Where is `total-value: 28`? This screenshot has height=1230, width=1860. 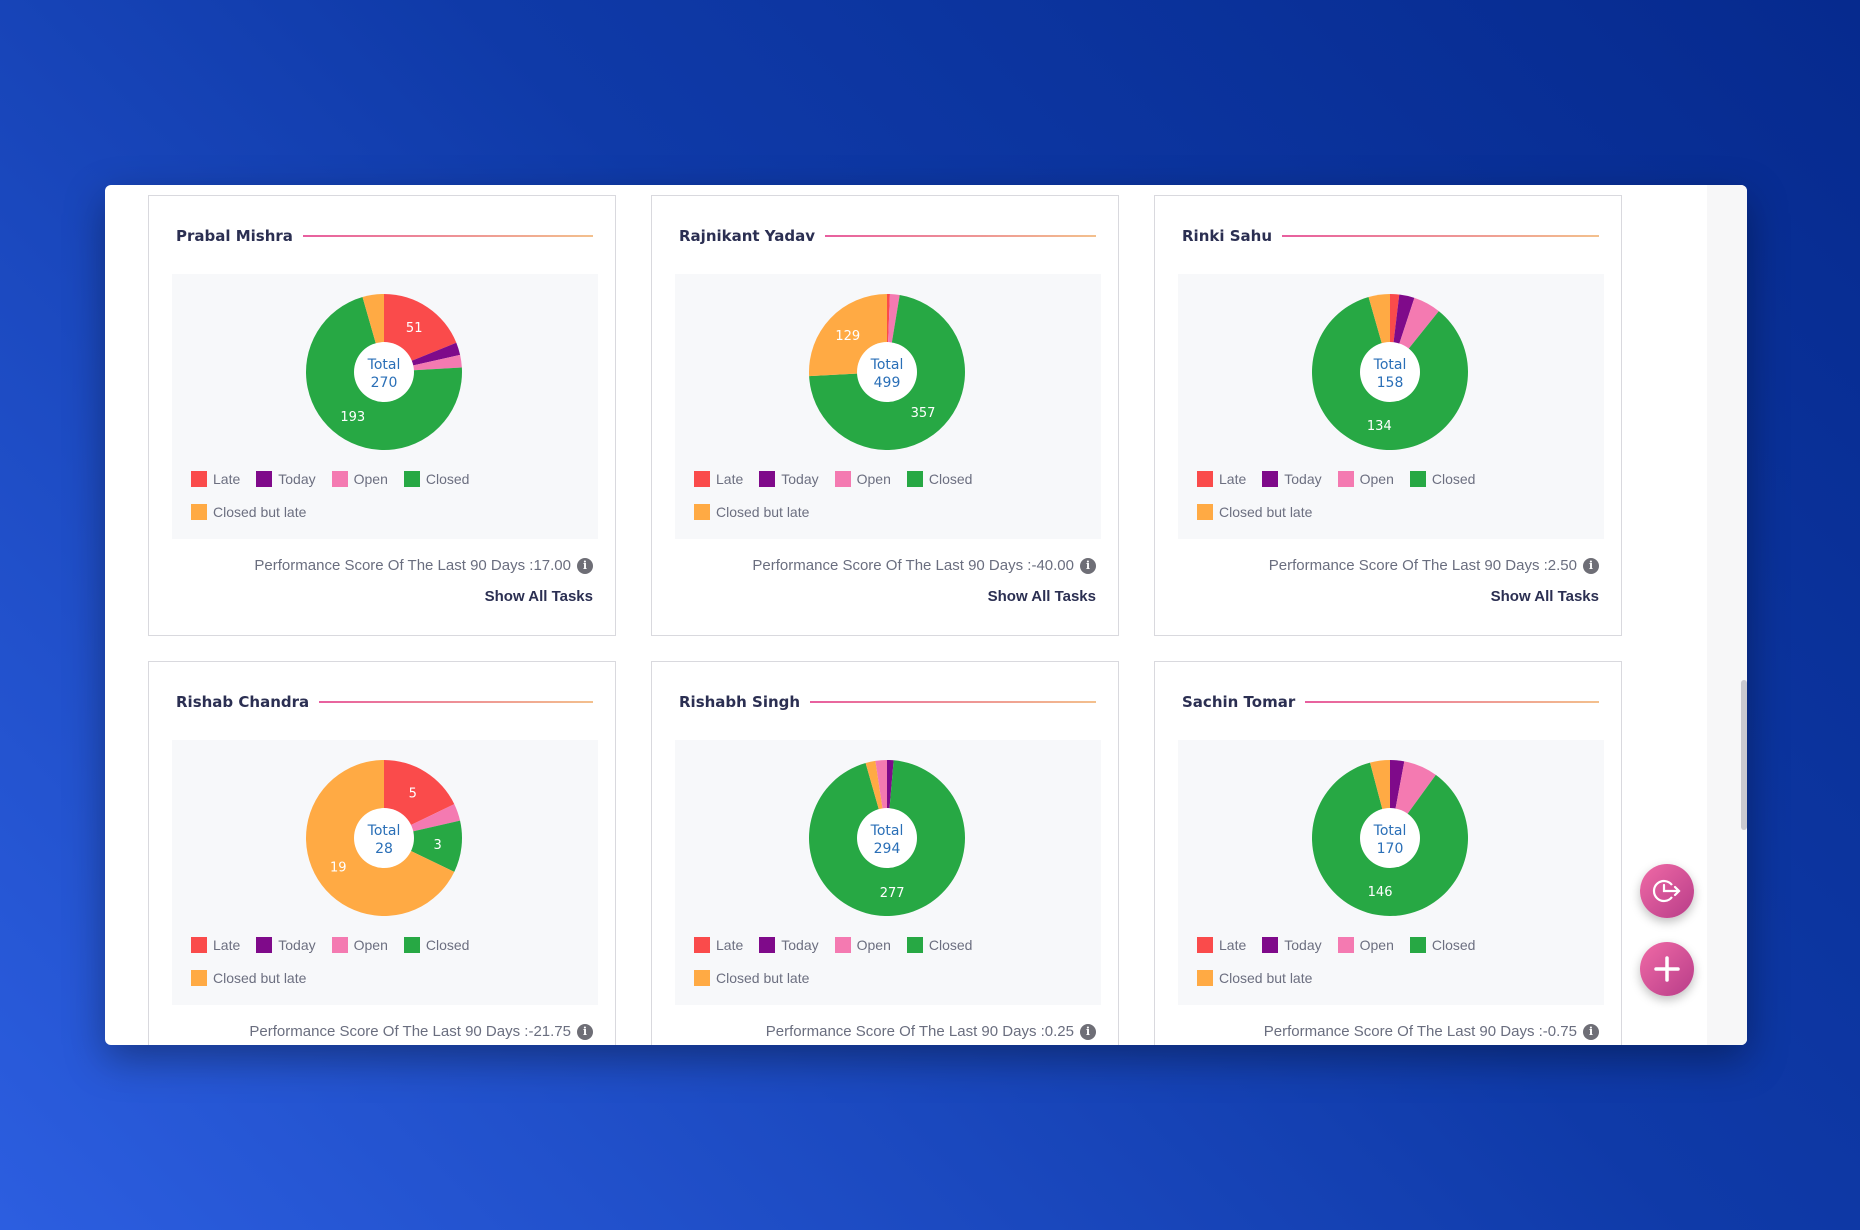 total-value: 28 is located at coordinates (384, 849).